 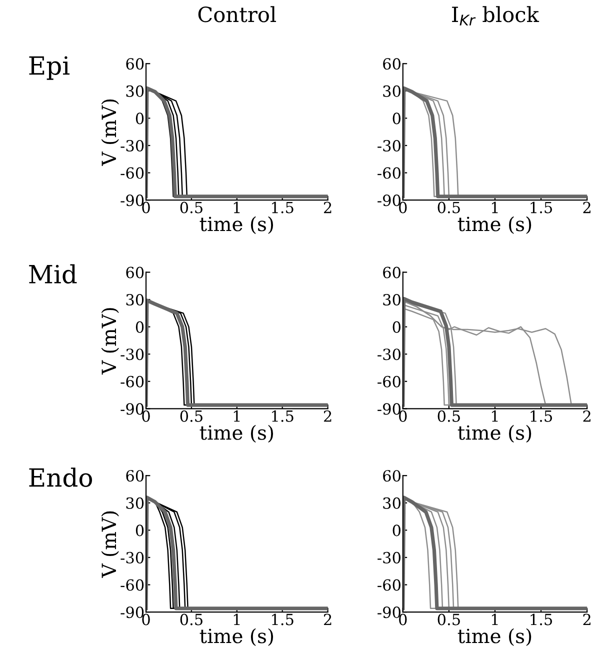 What do you see at coordinates (237, 14) in the screenshot?
I see `chart-title: Control` at bounding box center [237, 14].